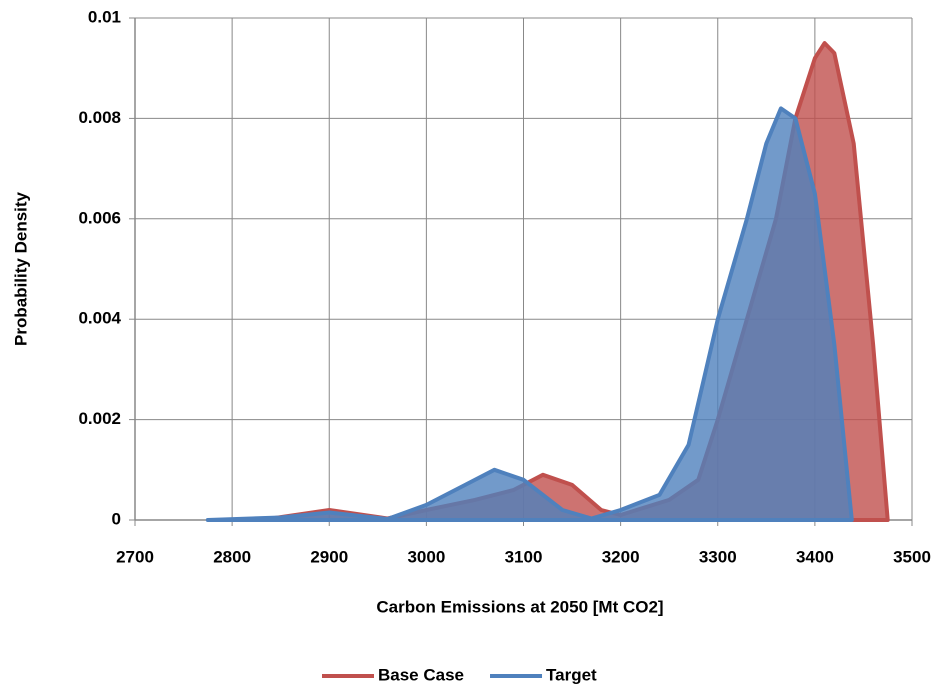 The image size is (941, 690). I want to click on x-tick-label: 3300, so click(718, 556).